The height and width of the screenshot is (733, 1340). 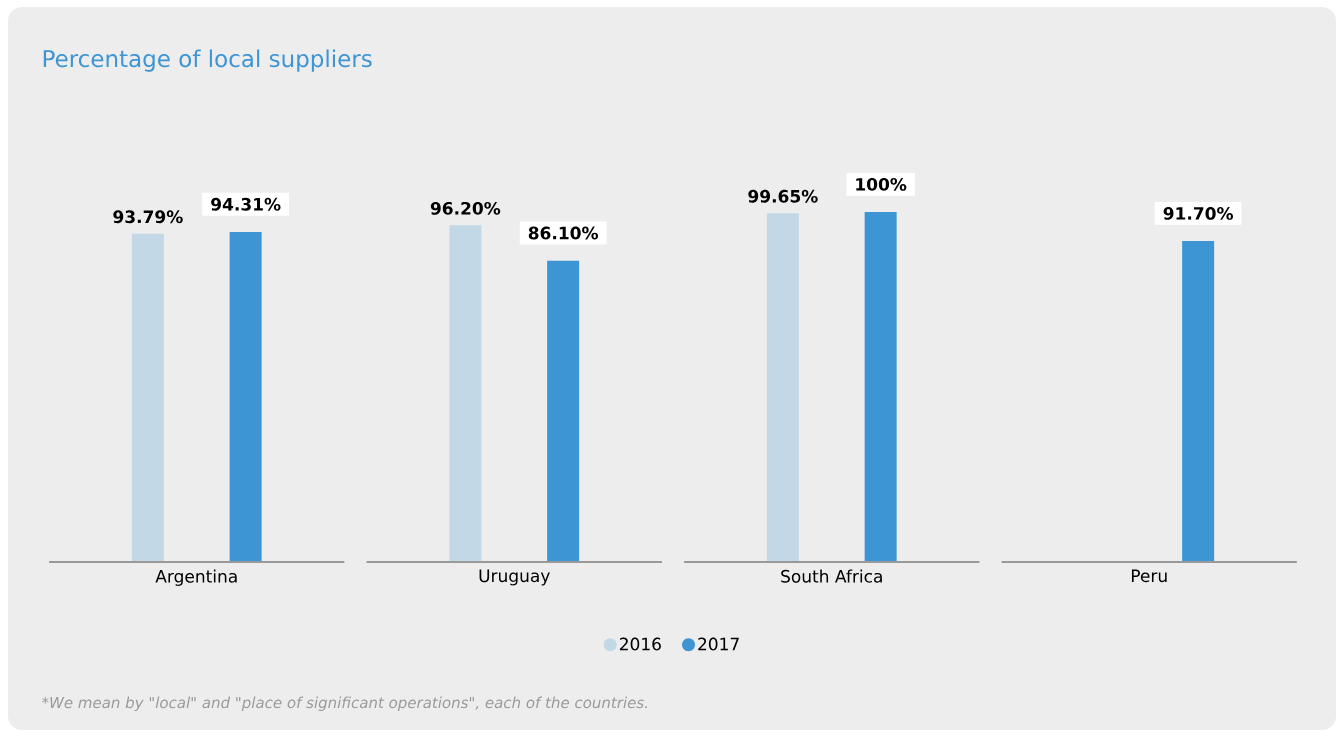 What do you see at coordinates (881, 184) in the screenshot?
I see `data-label: 100%` at bounding box center [881, 184].